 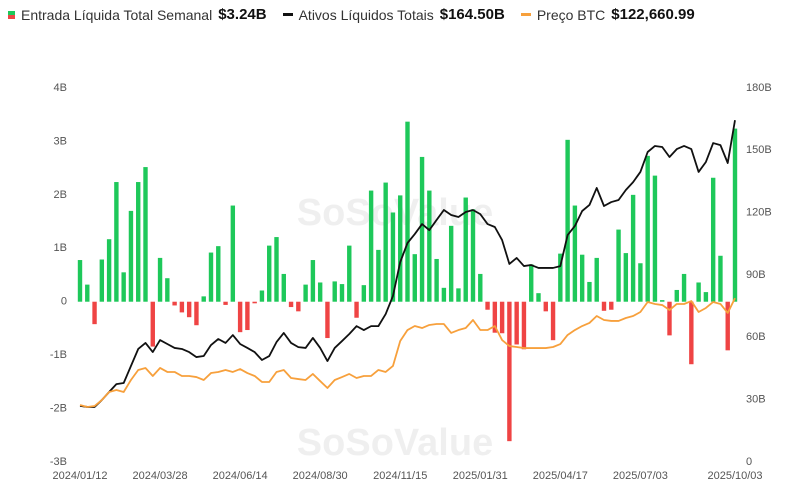 I want to click on x-tick-label: 2025/10/03, so click(x=734, y=476).